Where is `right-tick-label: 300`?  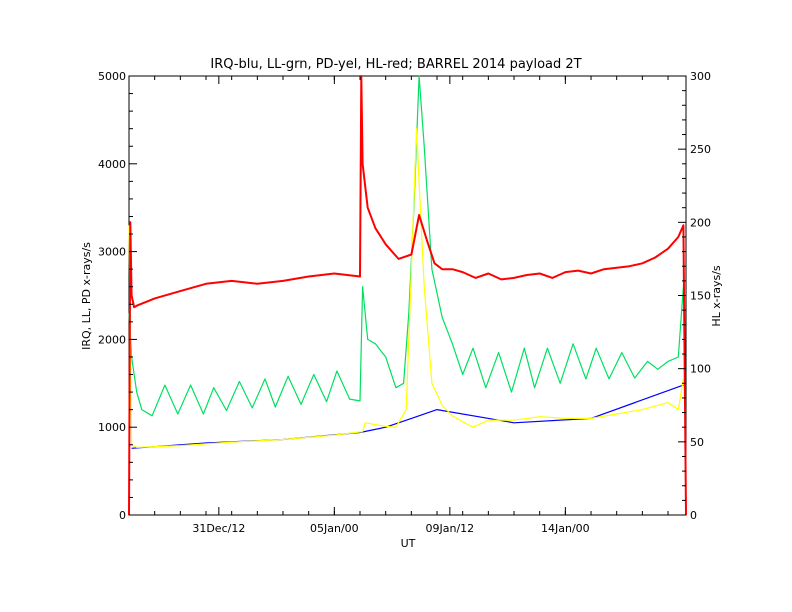
right-tick-label: 300 is located at coordinates (700, 76).